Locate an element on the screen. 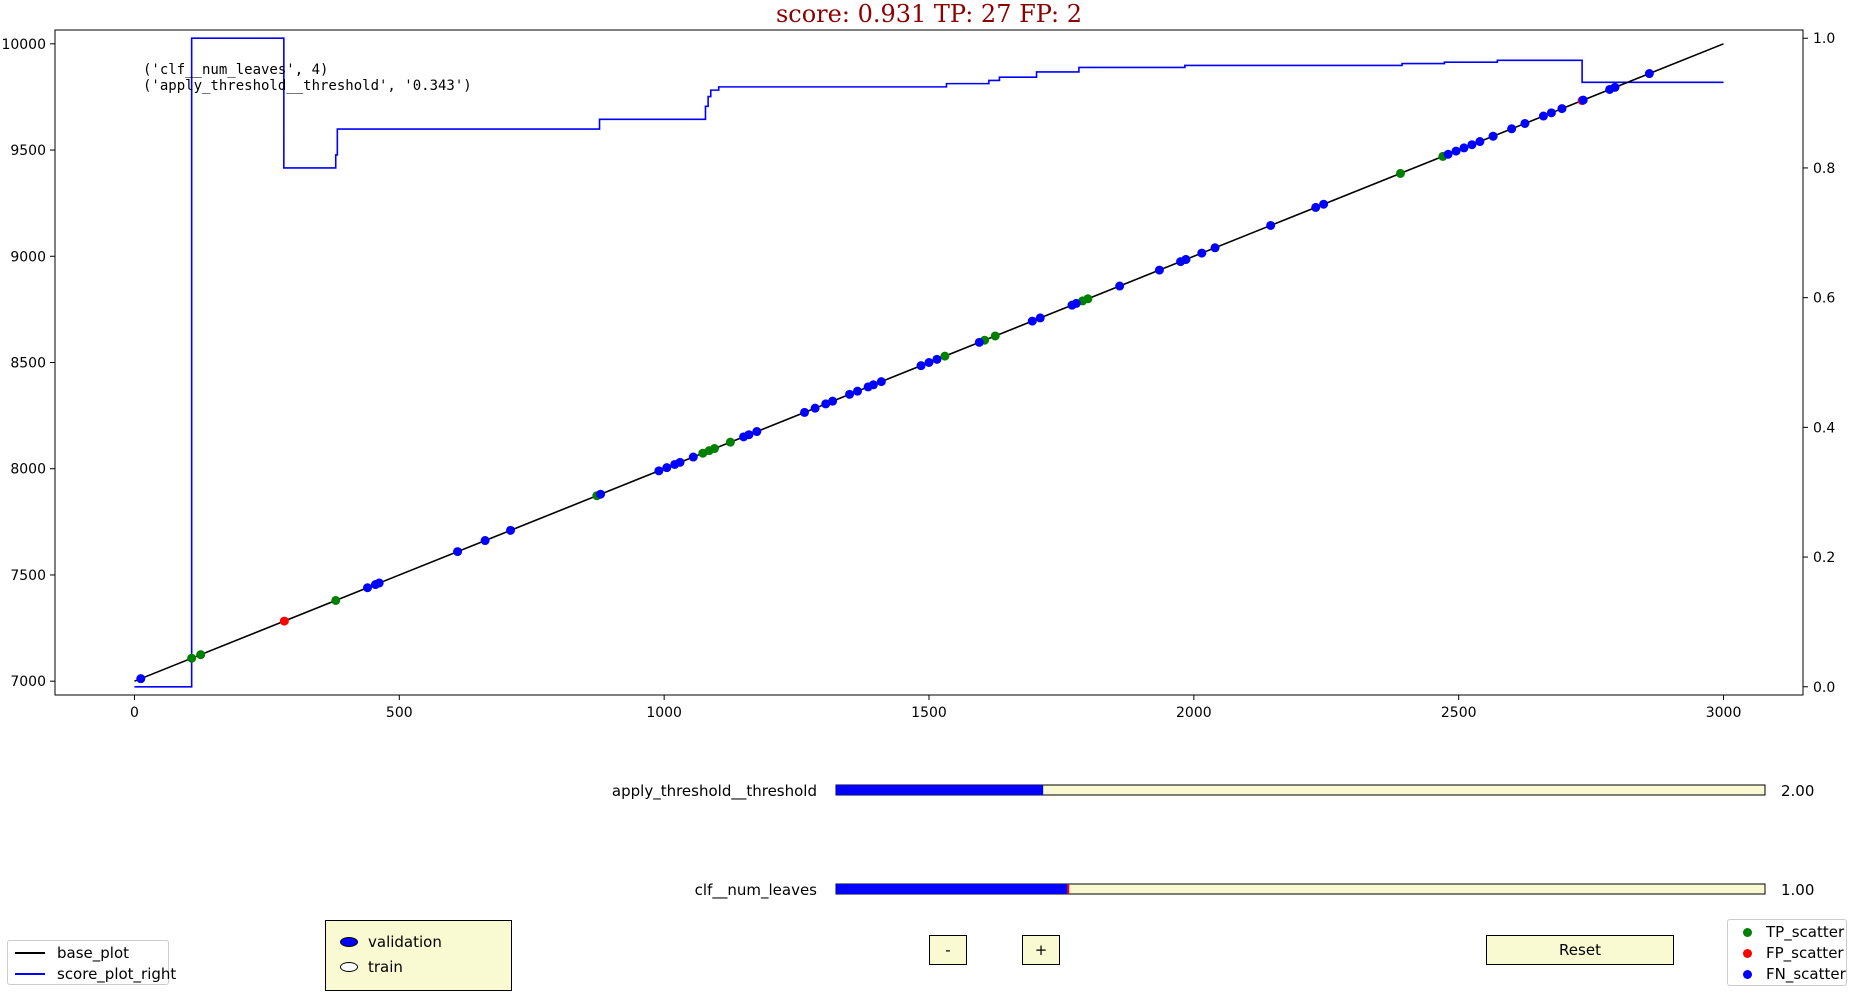  decrement-button: - is located at coordinates (948, 950).